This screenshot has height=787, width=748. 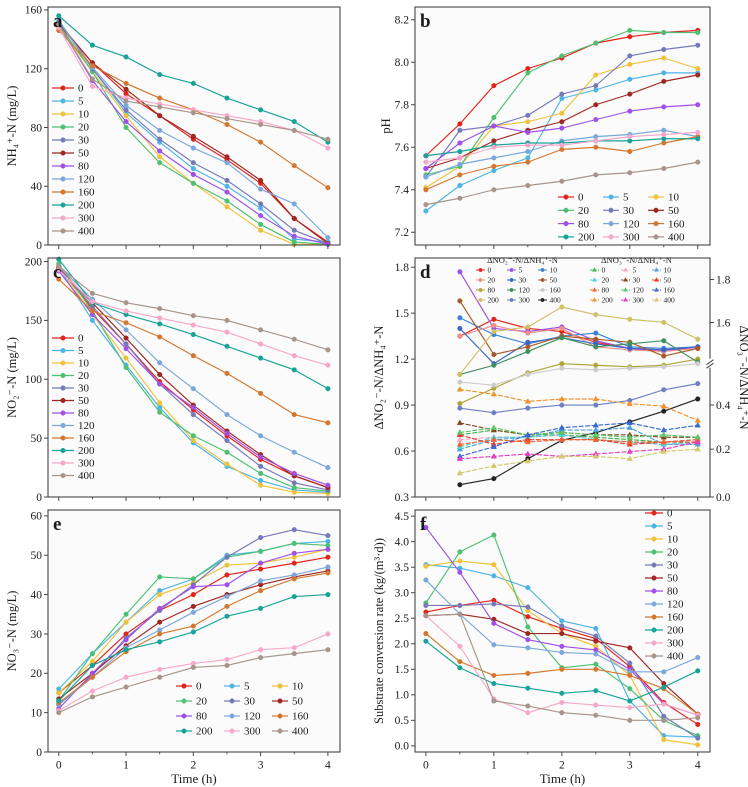 I want to click on y-tick-label: 0.6, so click(x=402, y=452).